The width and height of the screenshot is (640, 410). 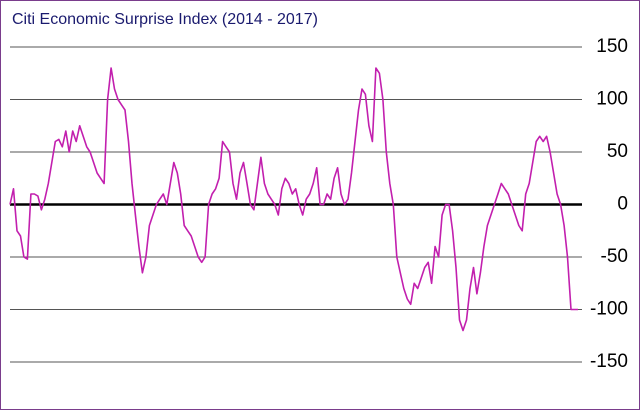 What do you see at coordinates (609, 309) in the screenshot?
I see `y-tick-label: -100` at bounding box center [609, 309].